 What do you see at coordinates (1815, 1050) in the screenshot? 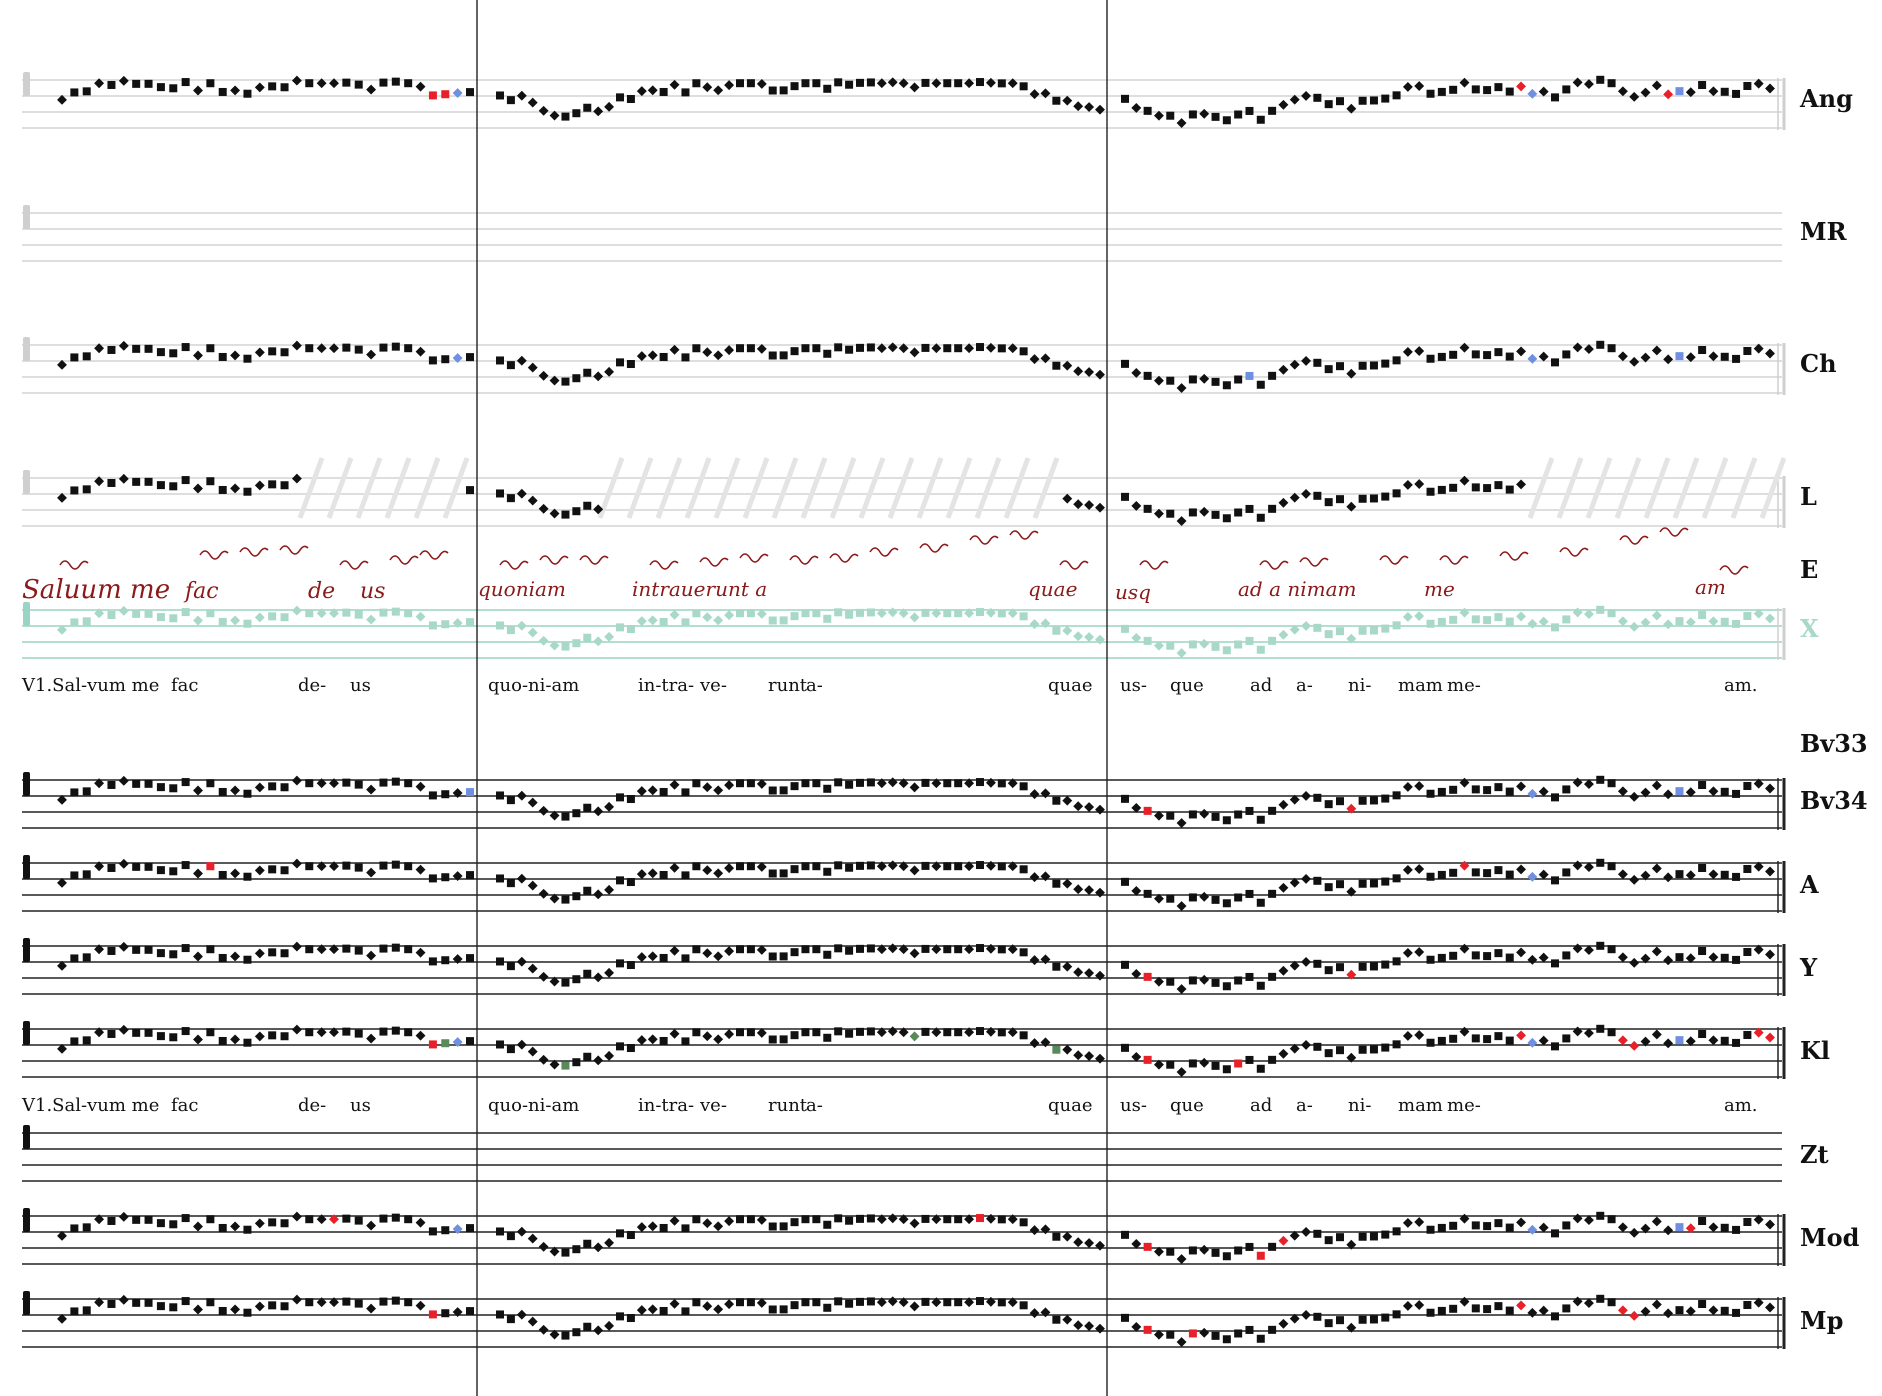
I see `siglum-kl: Kl` at bounding box center [1815, 1050].